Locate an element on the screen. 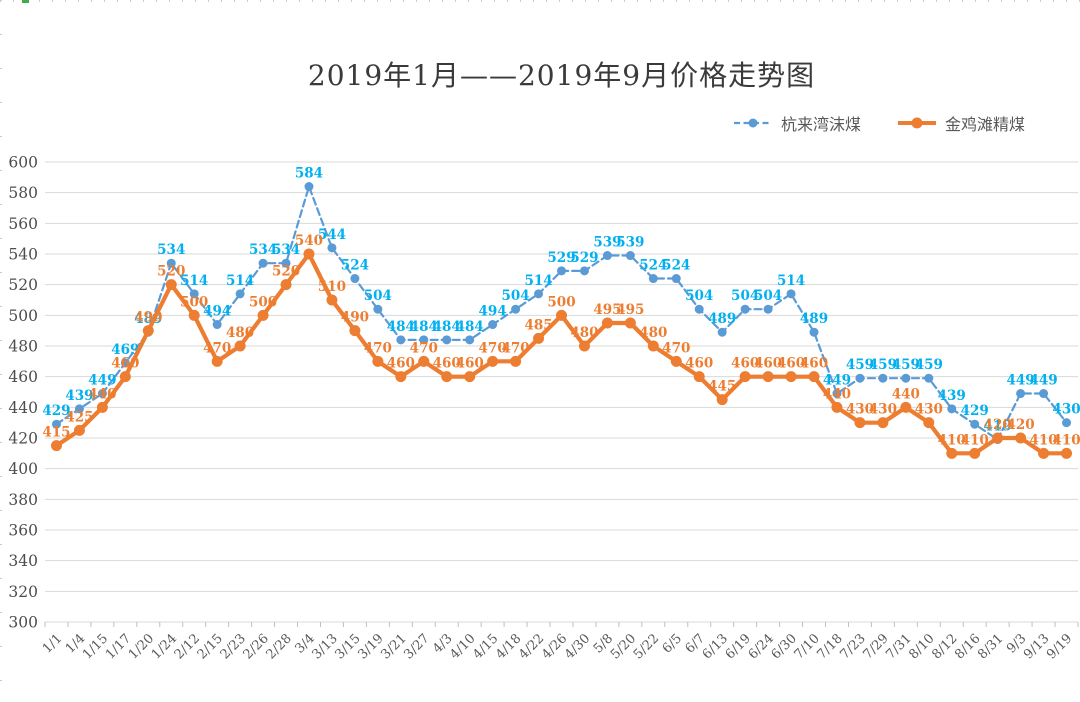 This screenshot has height=702, width=1080. data-label: 420 is located at coordinates (998, 425).